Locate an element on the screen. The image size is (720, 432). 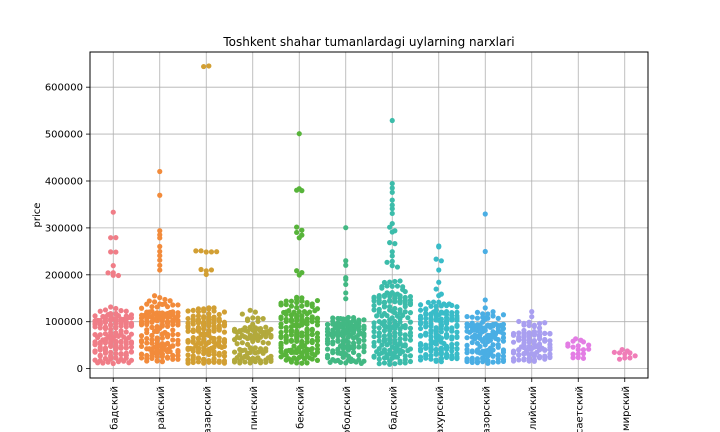
x-tick-label: бекский is located at coordinates (300, 407).